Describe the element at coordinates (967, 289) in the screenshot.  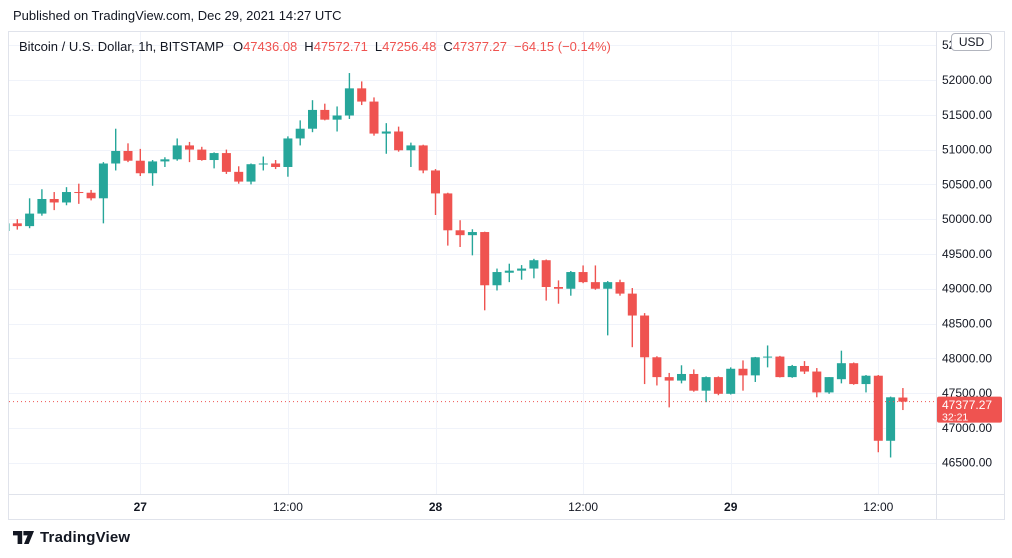
I see `price-tick-label: 49000.00` at that location.